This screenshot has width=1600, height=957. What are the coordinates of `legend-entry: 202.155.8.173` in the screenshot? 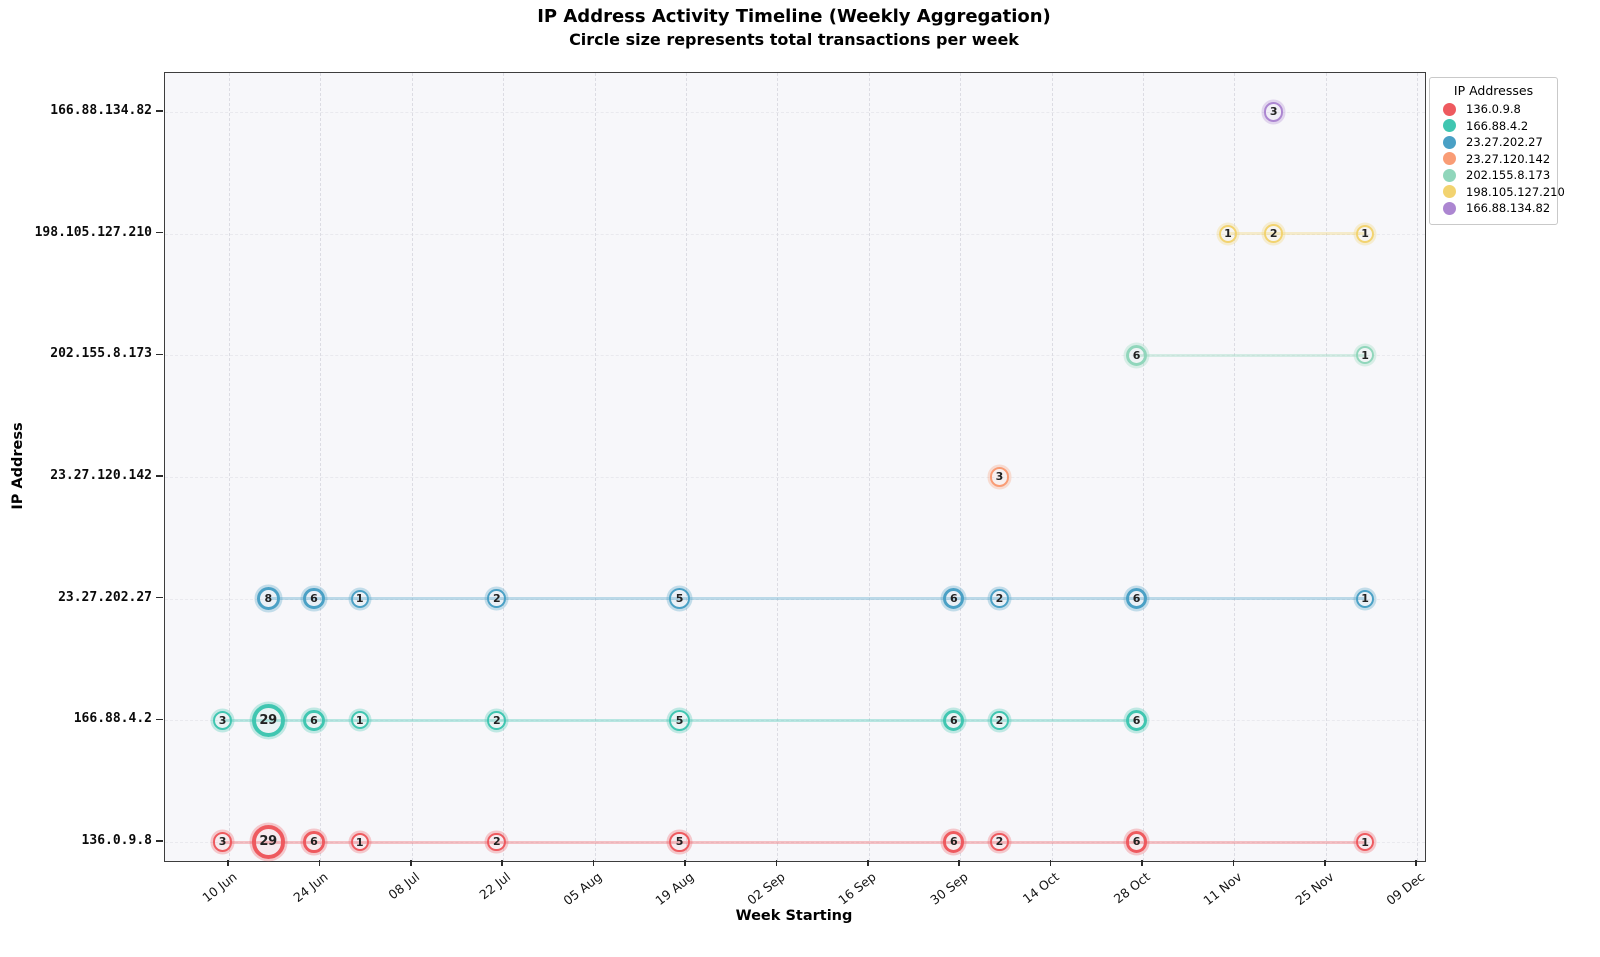 It's located at (1493, 175).